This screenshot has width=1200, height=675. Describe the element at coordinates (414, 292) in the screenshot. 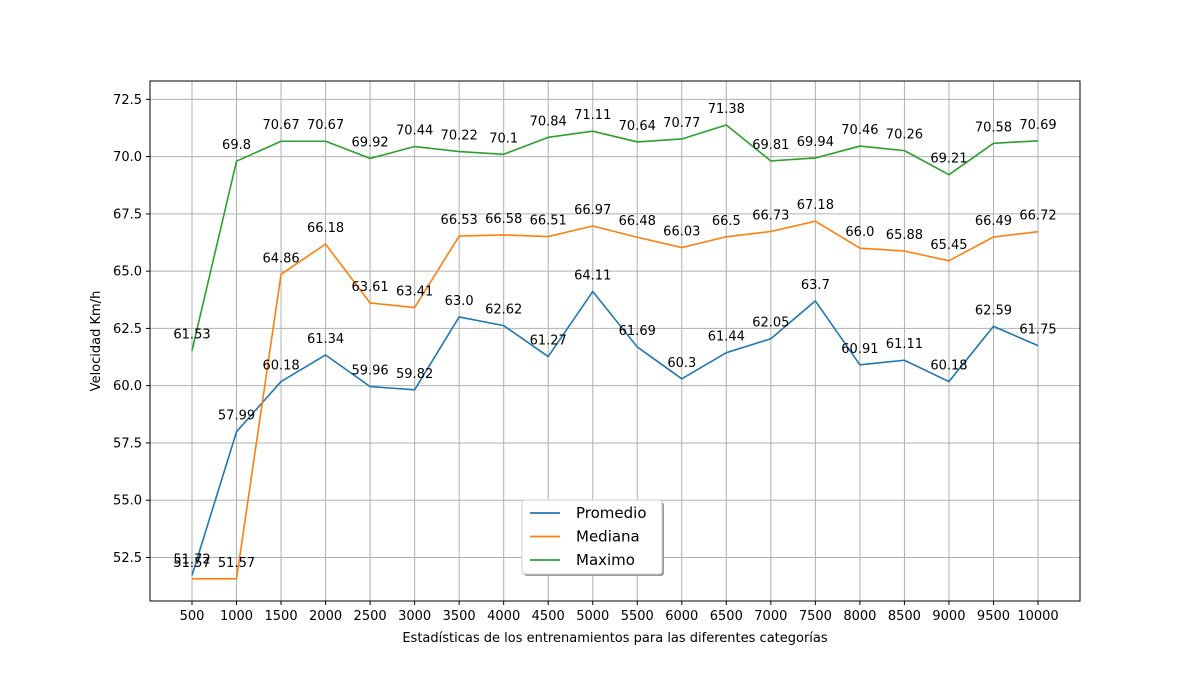

I see `data-label-mediana: 63.41` at that location.